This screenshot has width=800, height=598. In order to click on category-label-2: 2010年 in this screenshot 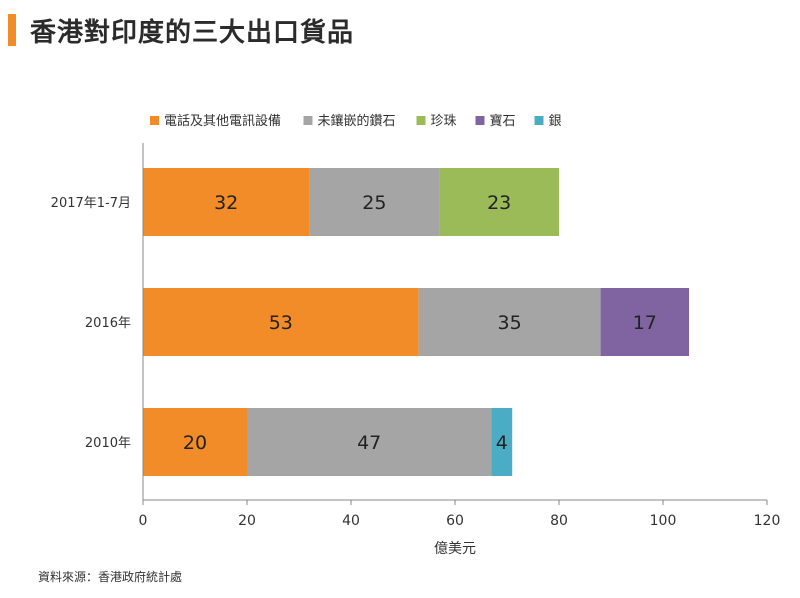, I will do `click(108, 443)`.